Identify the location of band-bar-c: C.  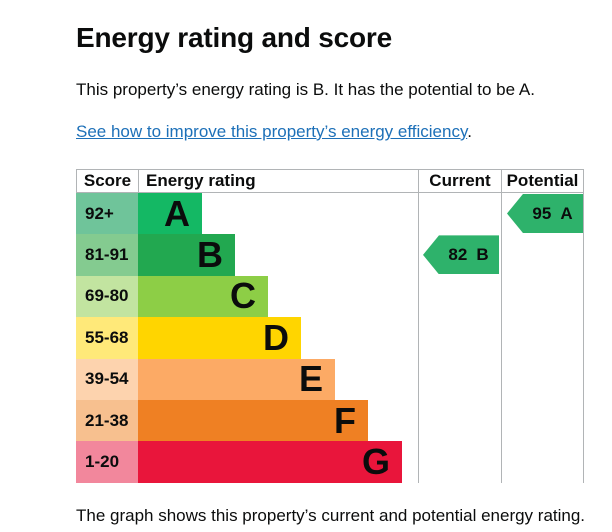
(203, 296).